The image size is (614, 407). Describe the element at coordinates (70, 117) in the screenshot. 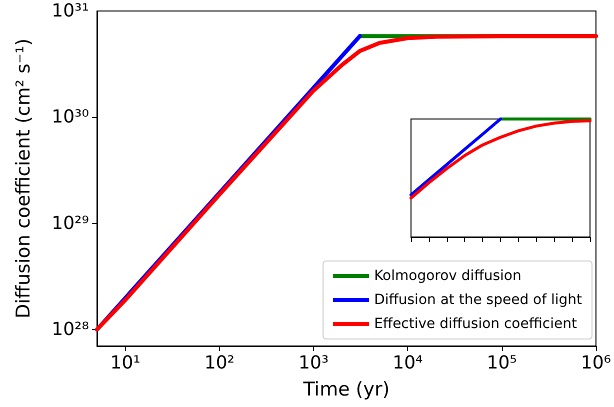

I see `y-tick-label: 10³⁰` at that location.